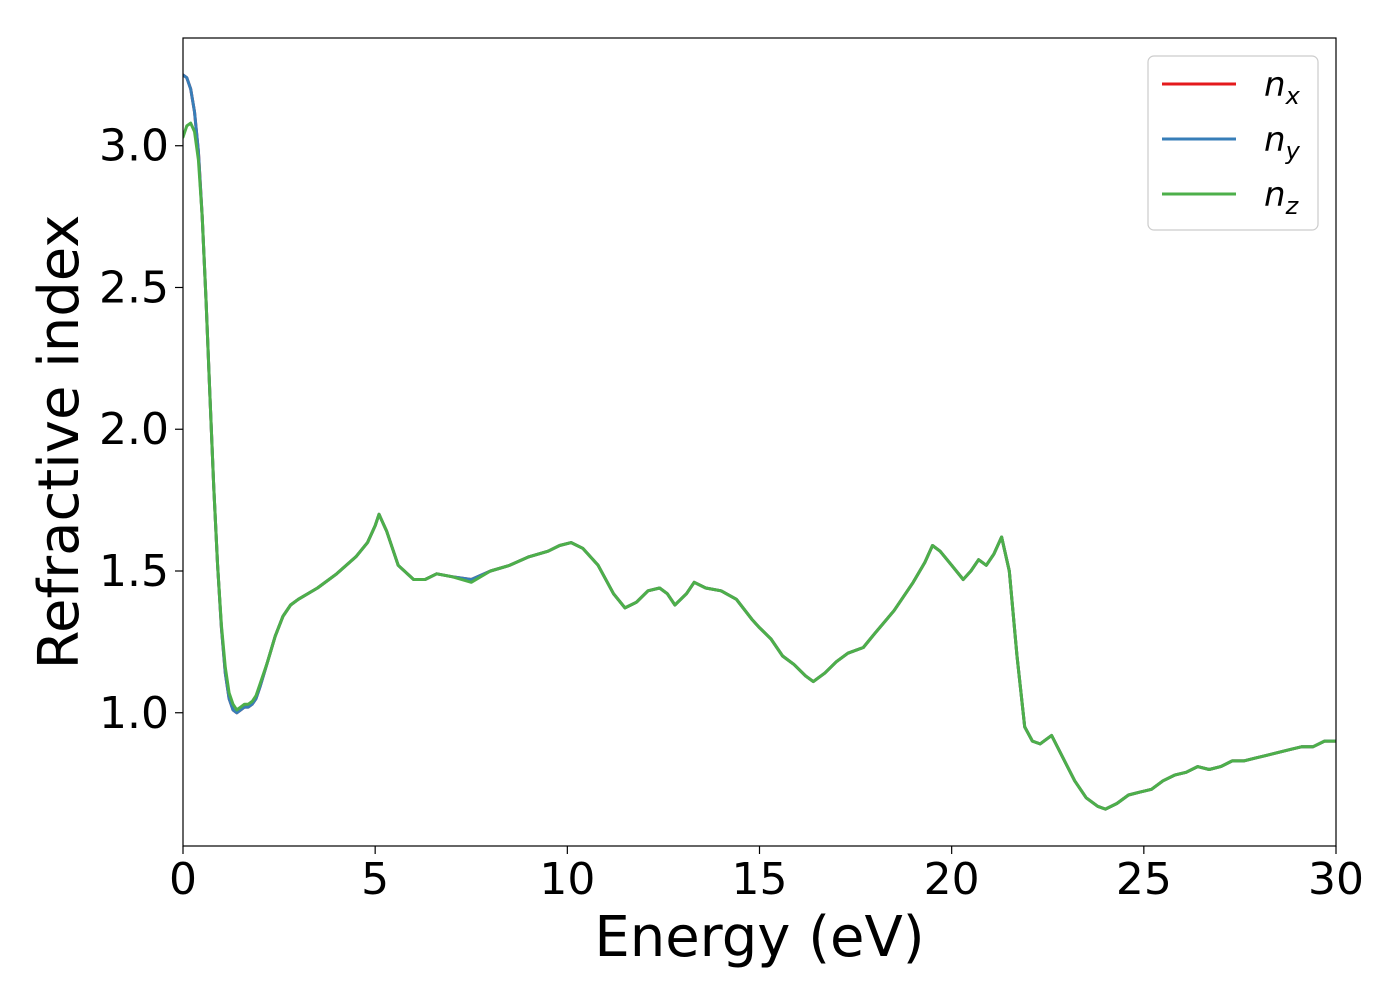 This screenshot has height=1000, width=1400. Describe the element at coordinates (59, 442) in the screenshot. I see `y-axis-label: Refractive index` at that location.